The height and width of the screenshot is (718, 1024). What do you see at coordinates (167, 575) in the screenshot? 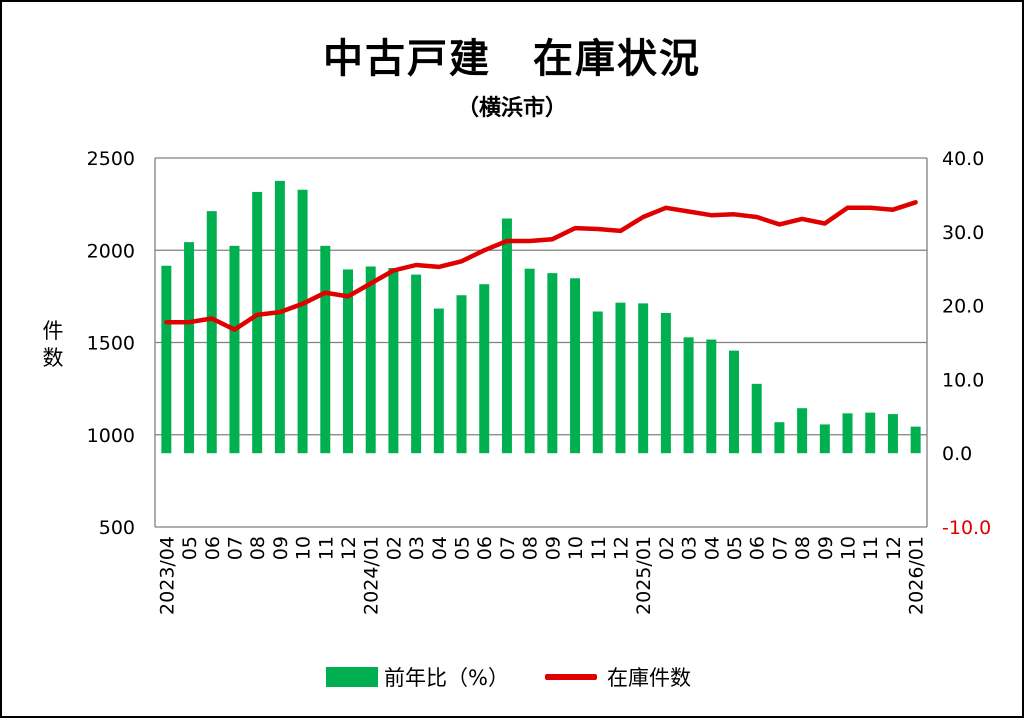
I see `x-tick-label: 2023/04` at bounding box center [167, 575].